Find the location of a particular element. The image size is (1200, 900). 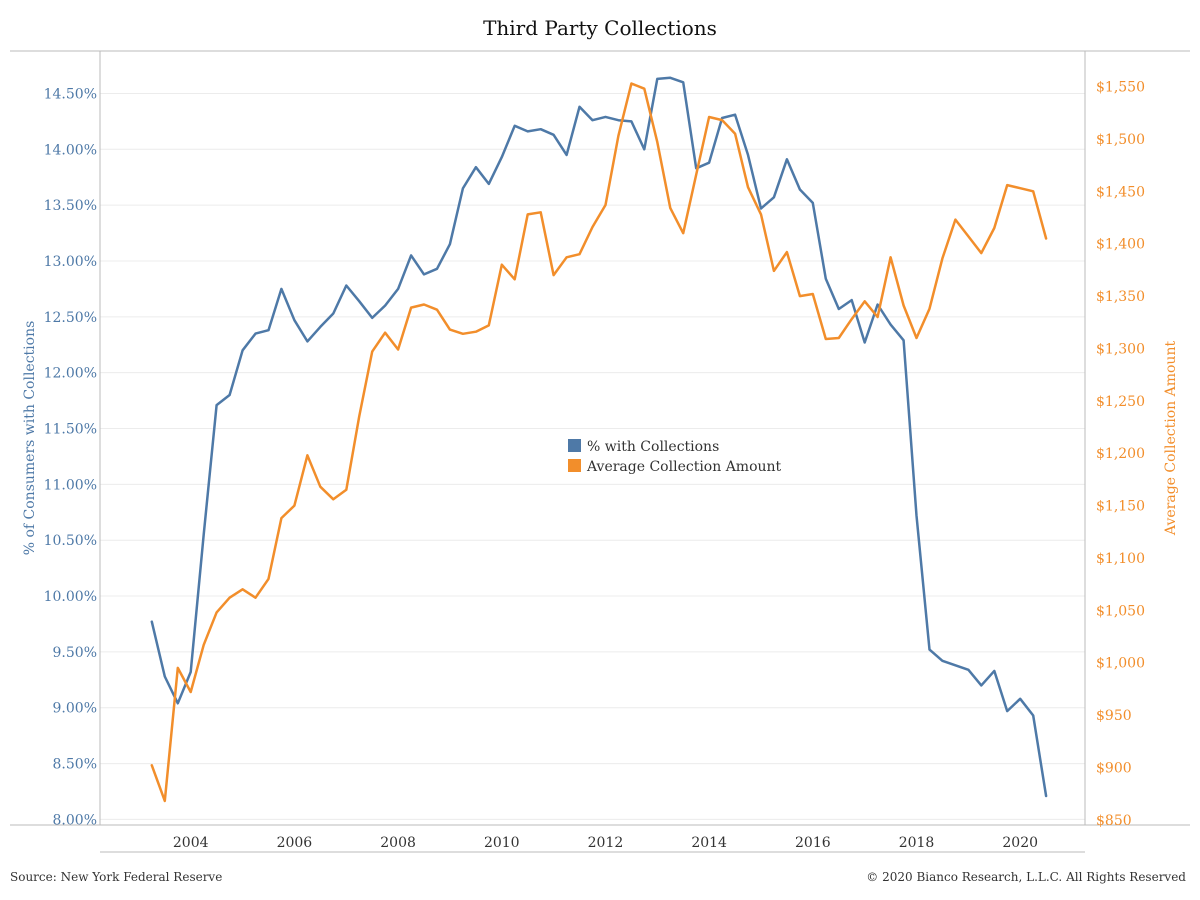

y-right-tick-label: $1,250 is located at coordinates (1120, 402).